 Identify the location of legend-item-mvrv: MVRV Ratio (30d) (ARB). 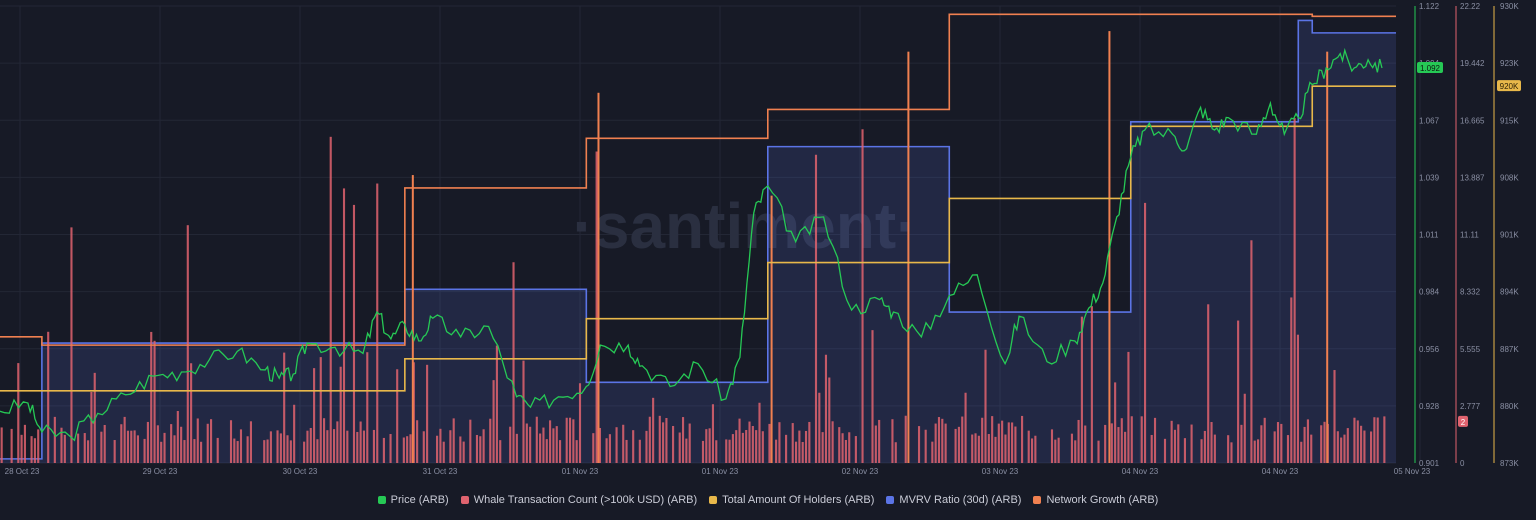
(953, 500).